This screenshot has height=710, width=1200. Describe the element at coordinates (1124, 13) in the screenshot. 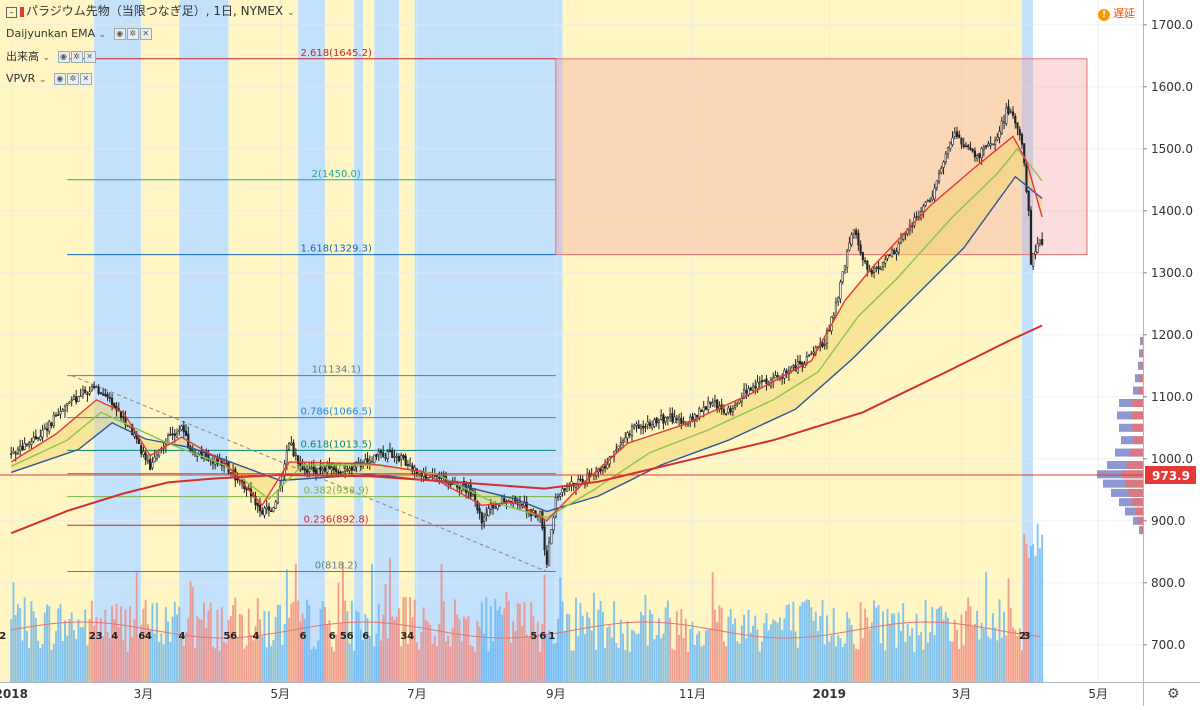

I see `delay-label: 遅延` at that location.